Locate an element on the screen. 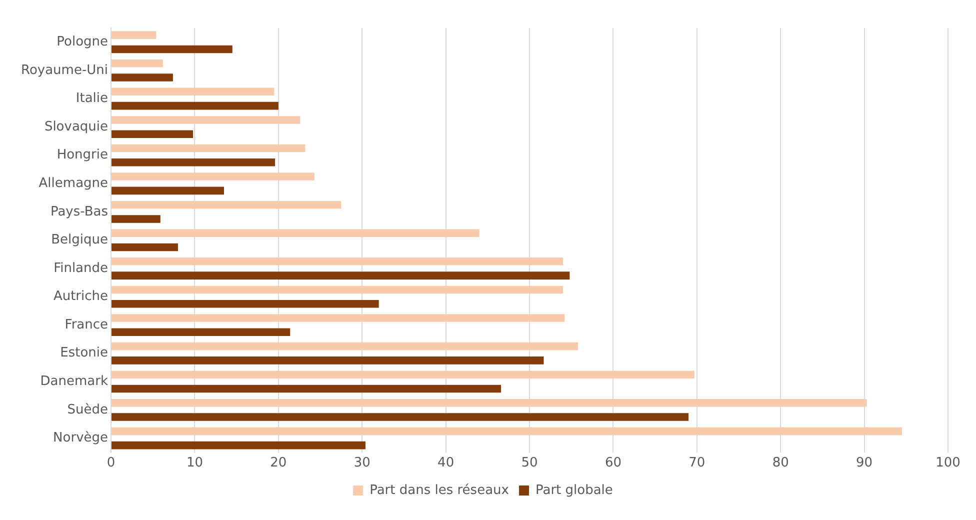 The image size is (976, 520). legend-label: Part globale is located at coordinates (574, 490).